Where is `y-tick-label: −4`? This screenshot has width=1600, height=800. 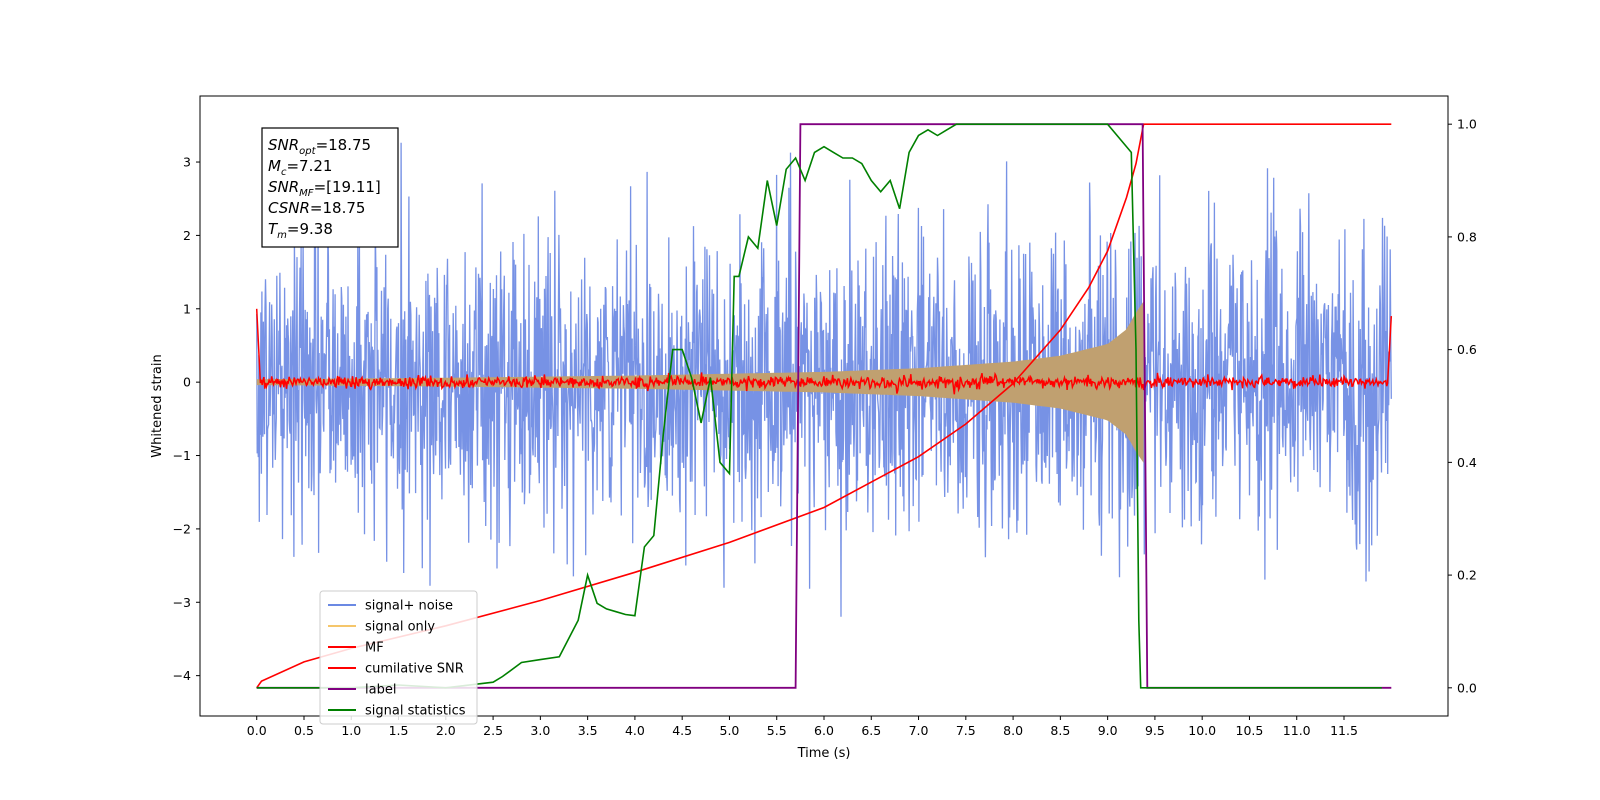
y-tick-label: −4 is located at coordinates (182, 675).